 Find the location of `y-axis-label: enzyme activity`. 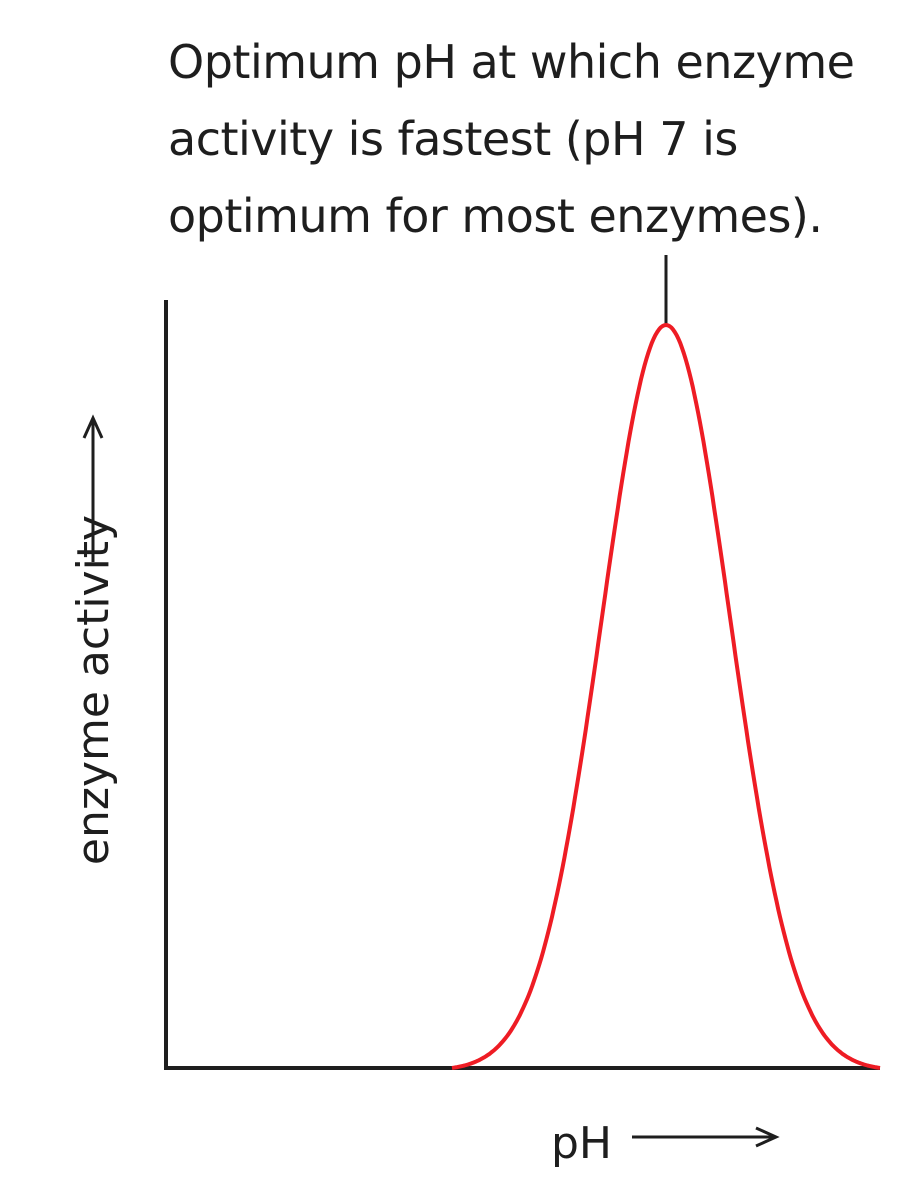

y-axis-label: enzyme activity is located at coordinates (93, 690).